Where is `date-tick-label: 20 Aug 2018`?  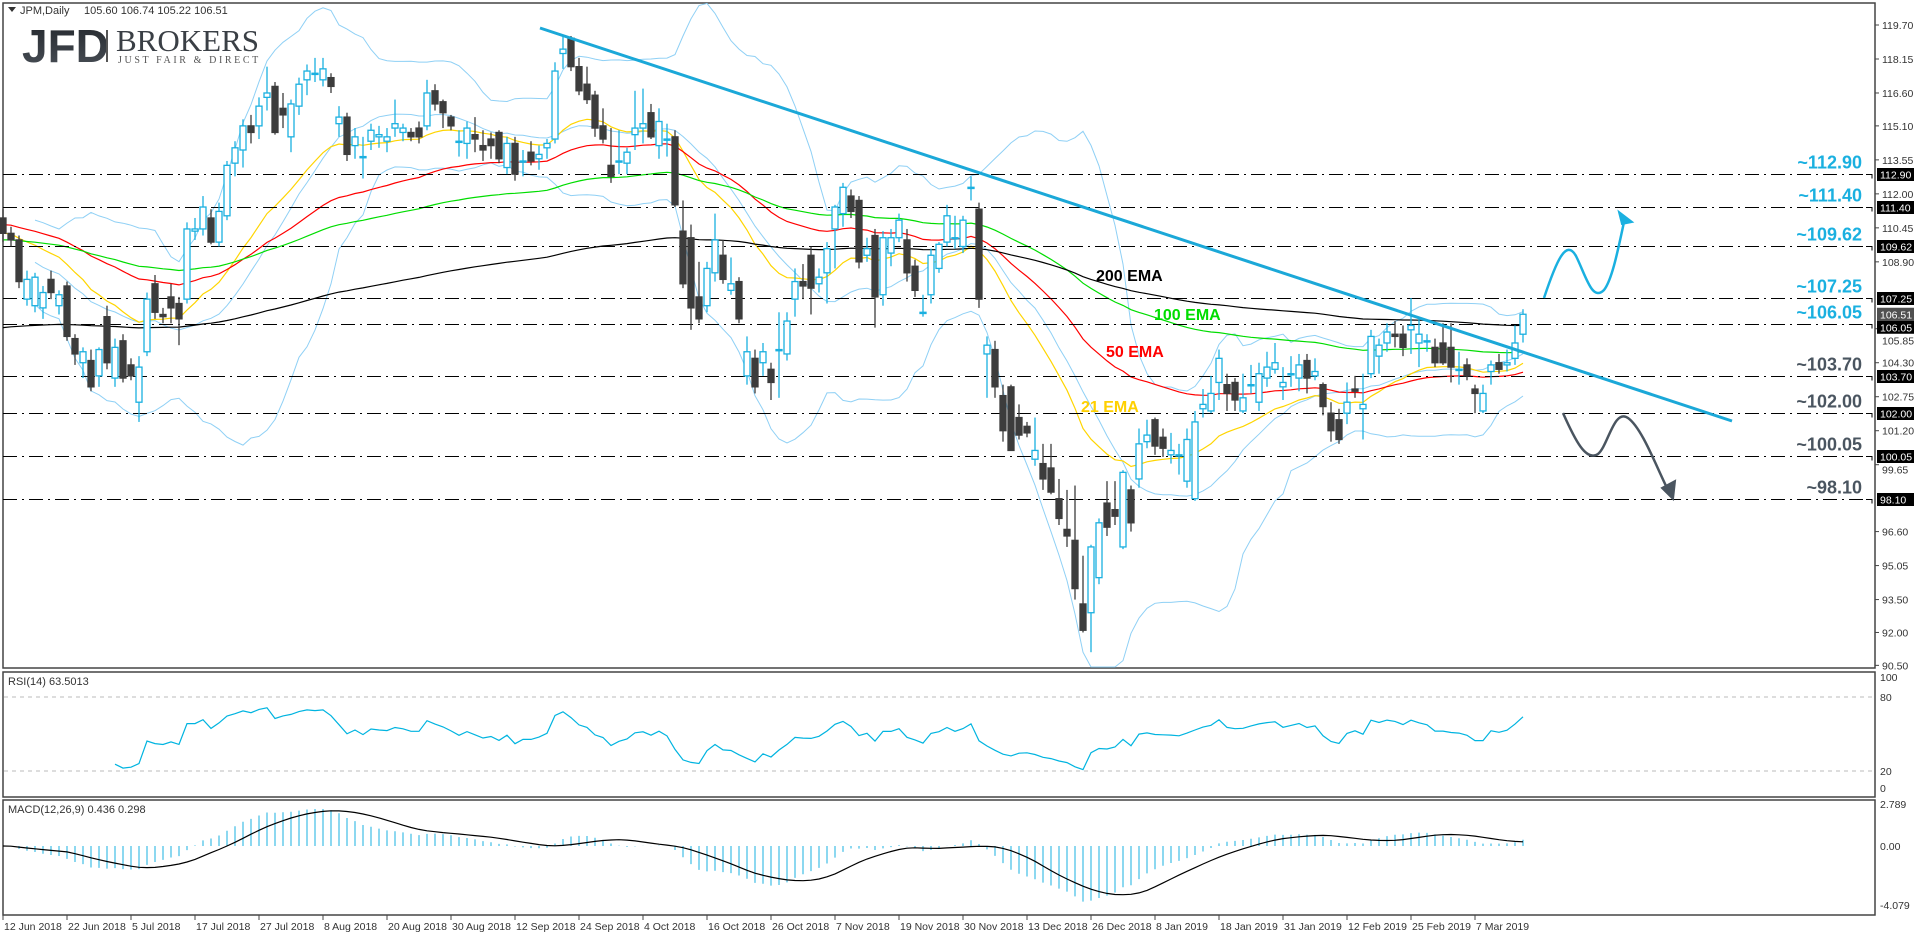 date-tick-label: 20 Aug 2018 is located at coordinates (417, 927).